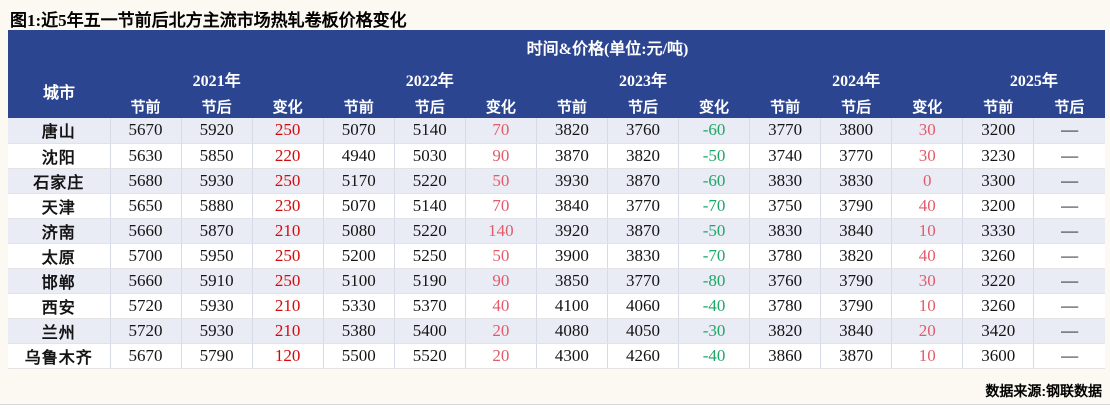  What do you see at coordinates (572, 231) in the screenshot?
I see `cell-value: 3920` at bounding box center [572, 231].